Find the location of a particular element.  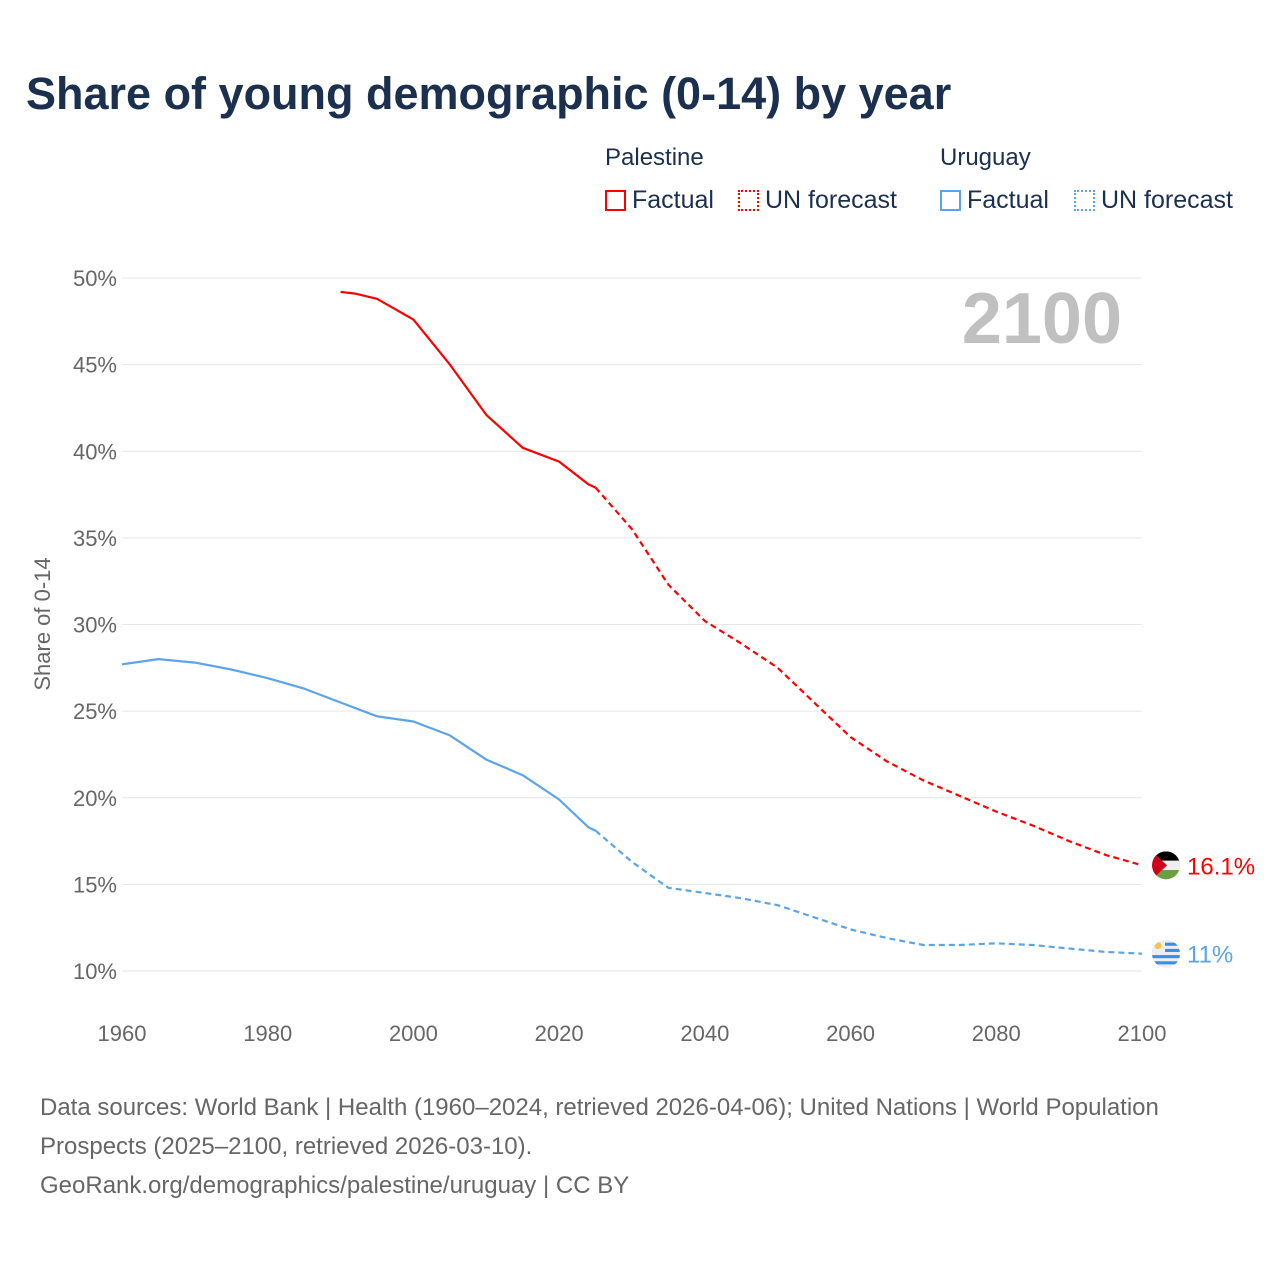

y-tick-label: 30% is located at coordinates (95, 625).